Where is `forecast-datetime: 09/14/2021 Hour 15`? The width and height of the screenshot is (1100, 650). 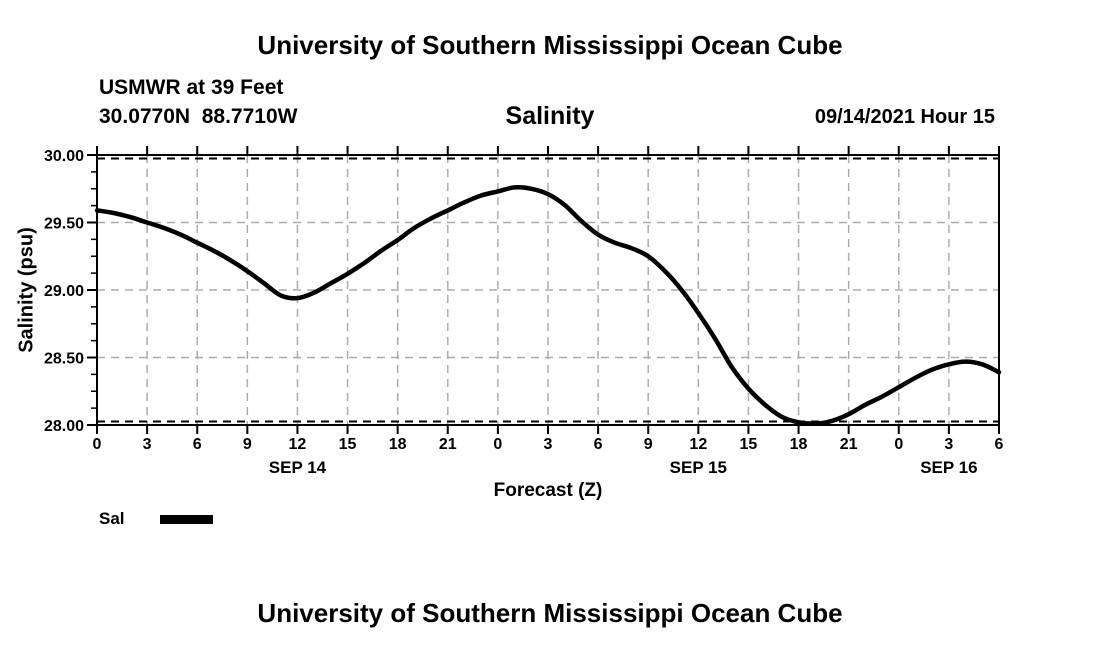 forecast-datetime: 09/14/2021 Hour 15 is located at coordinates (904, 117).